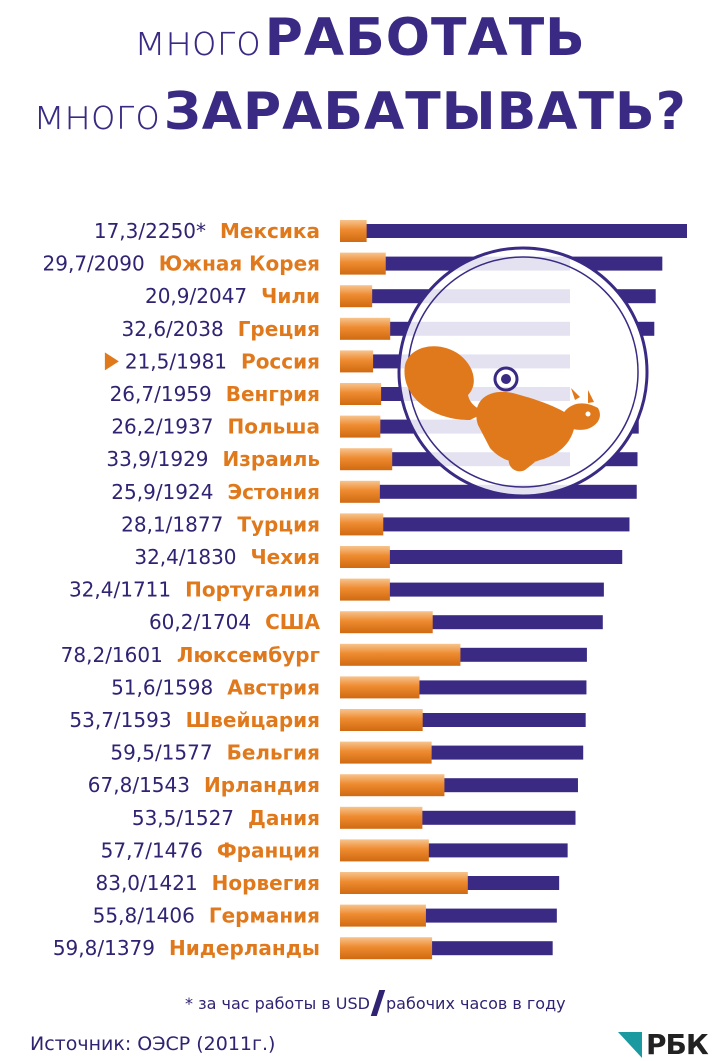 The width and height of the screenshot is (720, 1061). I want to click on highlight-triangle-icon, so click(111, 361).